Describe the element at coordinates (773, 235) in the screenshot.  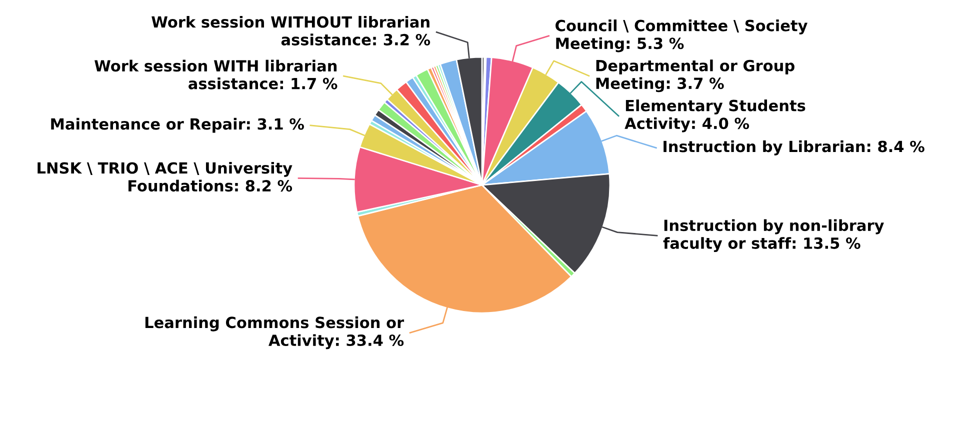
I see `slice-label: Instruction by non-library faculty or staff: 13.5 %` at that location.